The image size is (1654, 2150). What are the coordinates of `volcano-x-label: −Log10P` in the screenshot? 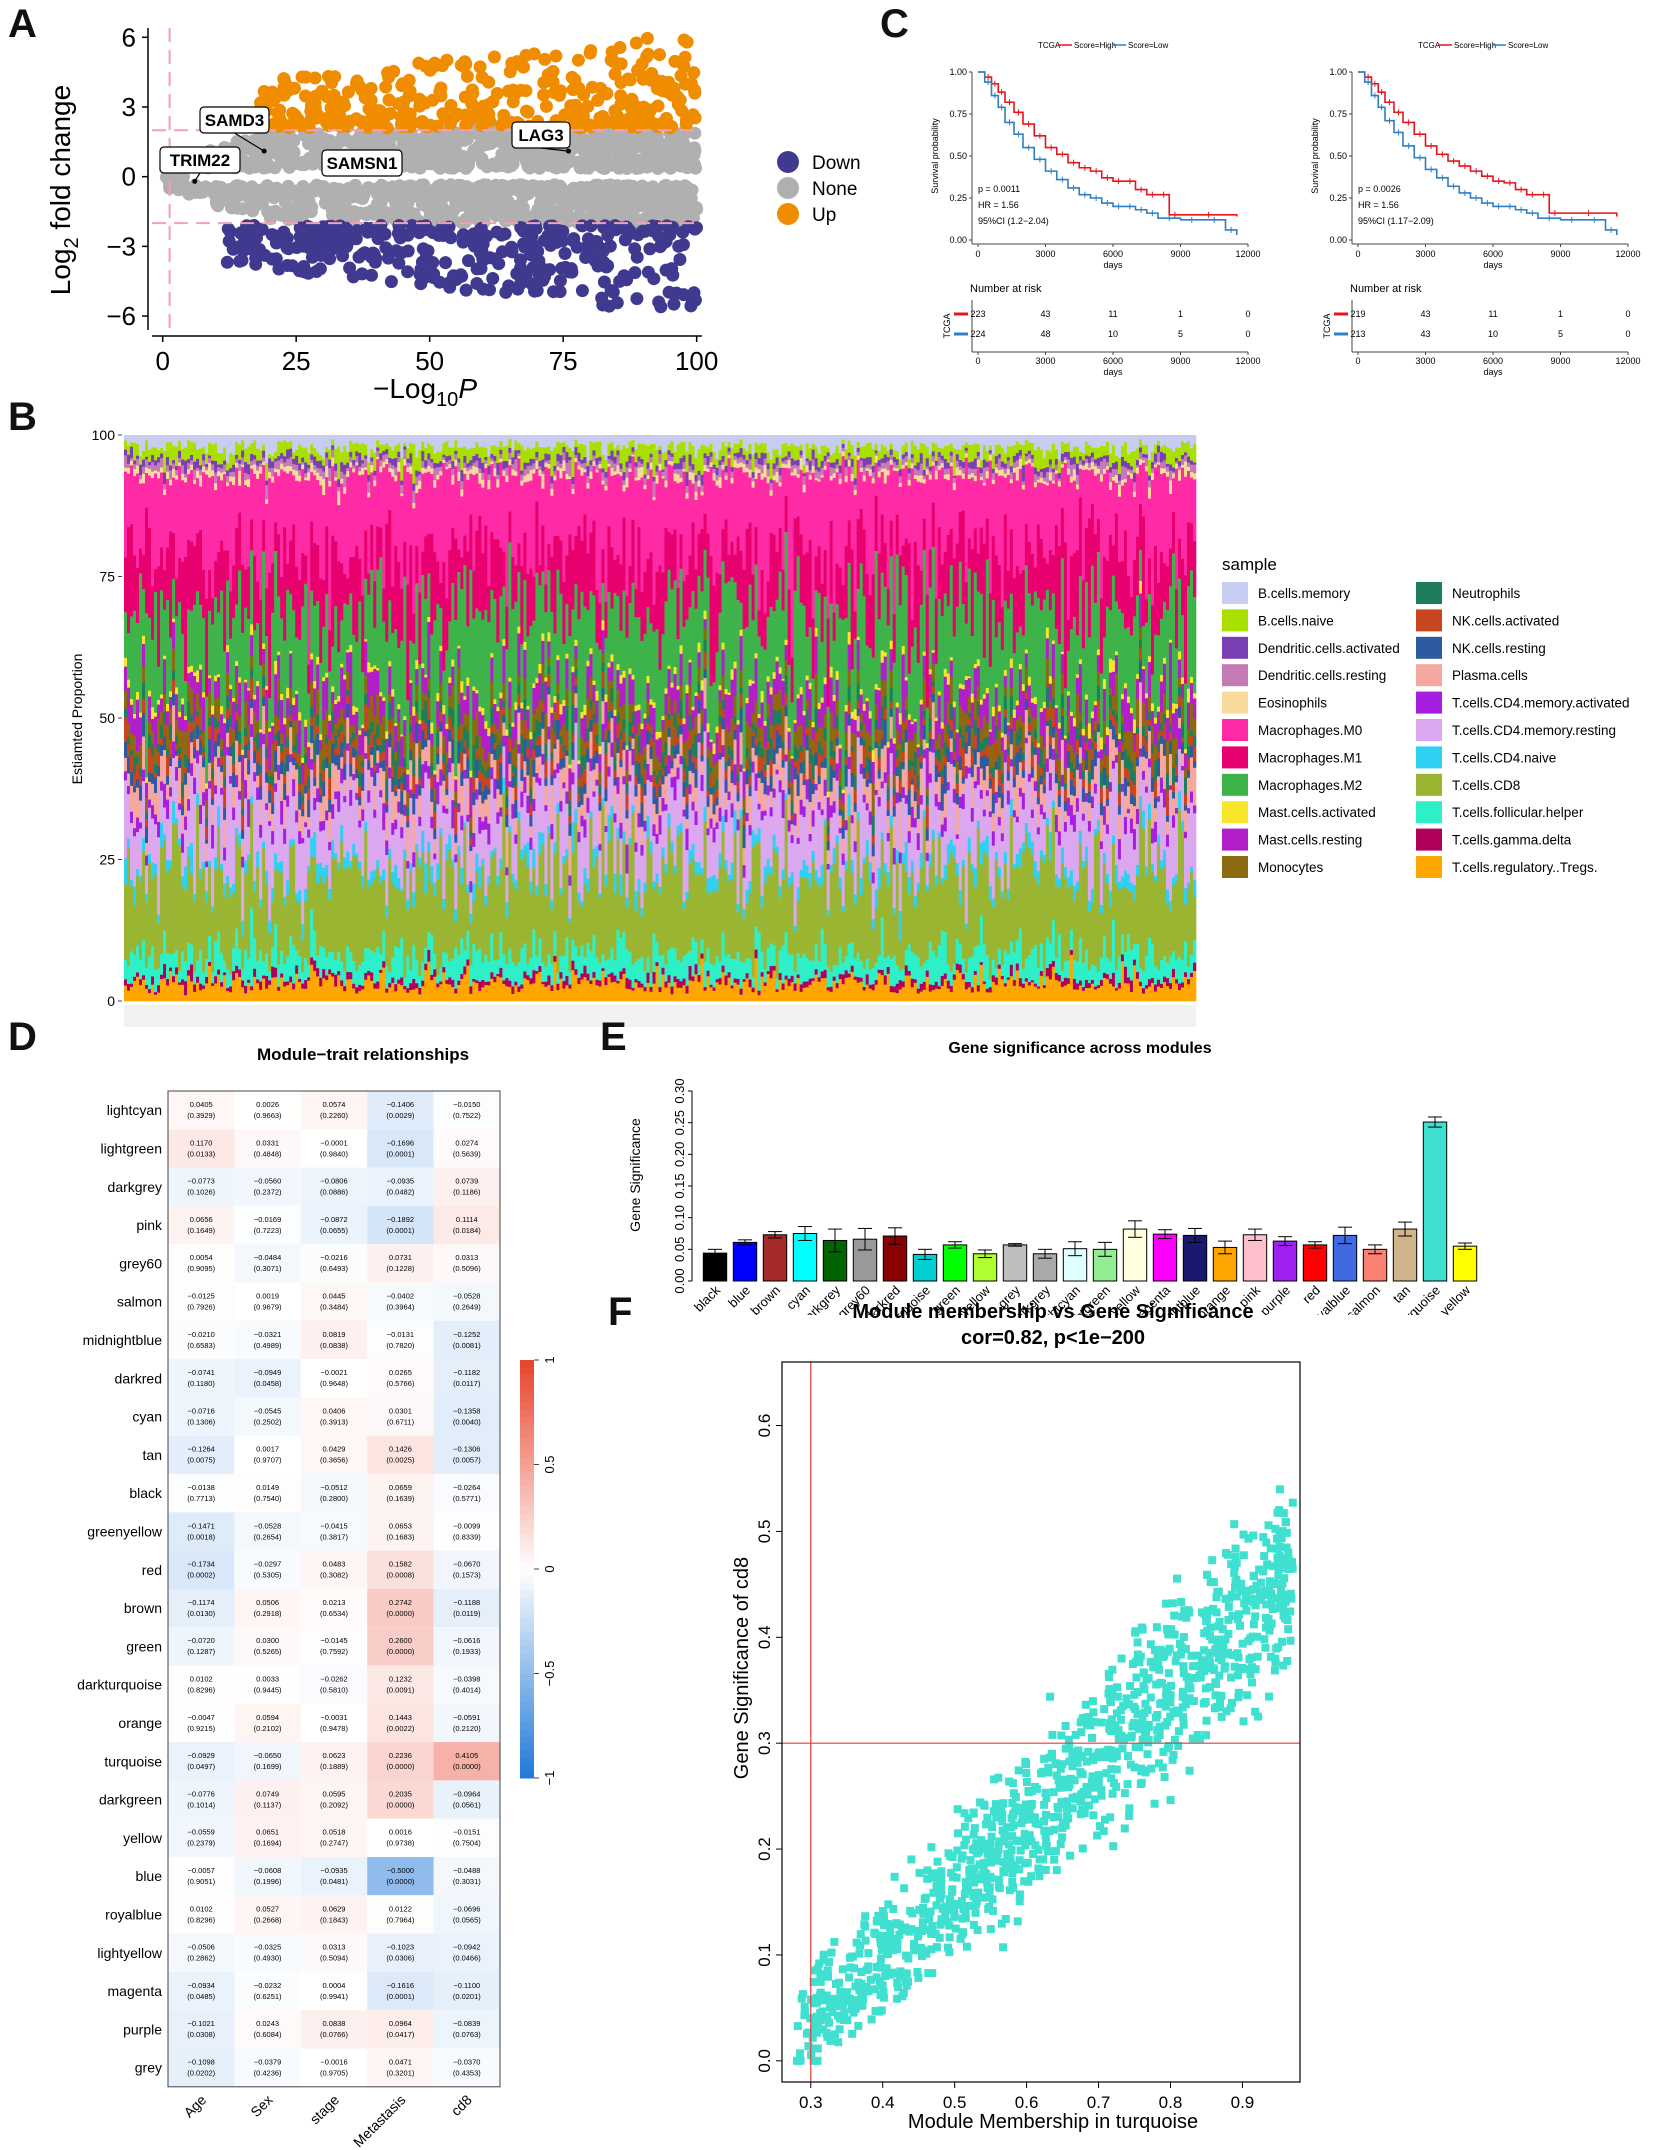 It's located at (425, 391).